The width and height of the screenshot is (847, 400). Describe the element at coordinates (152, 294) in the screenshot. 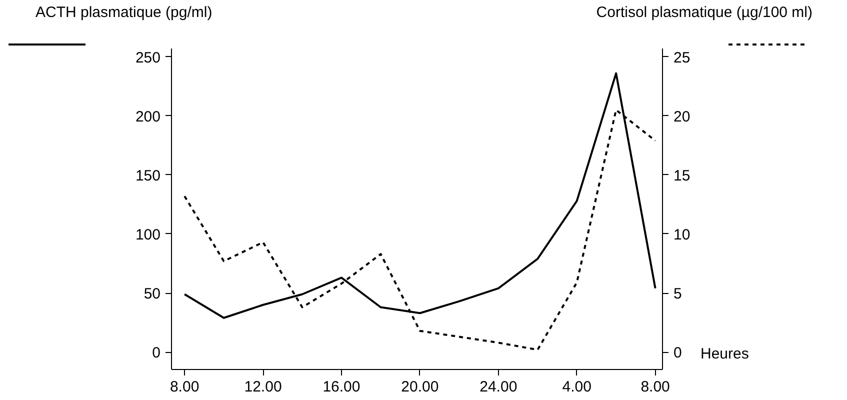

I see `y-tick-label: 50` at that location.